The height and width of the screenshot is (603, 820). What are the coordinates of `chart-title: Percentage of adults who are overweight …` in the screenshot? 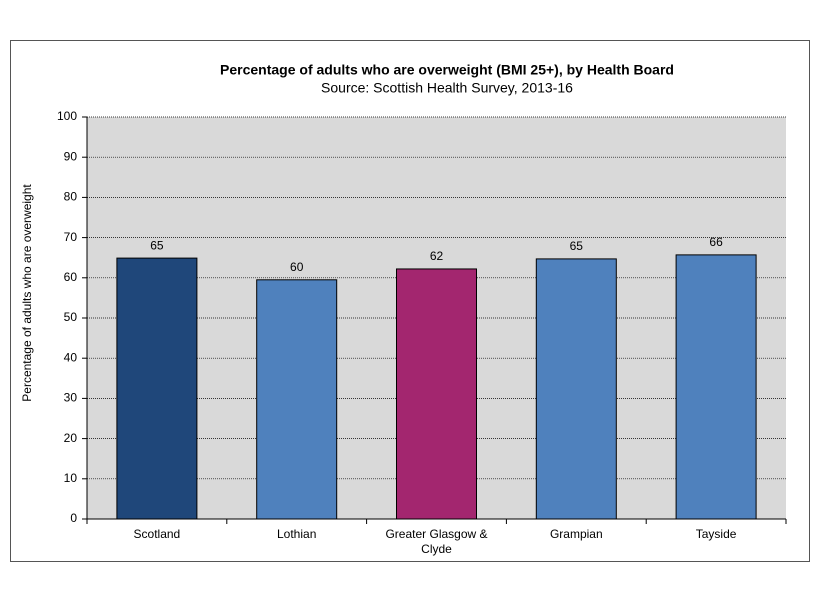 It's located at (447, 70).